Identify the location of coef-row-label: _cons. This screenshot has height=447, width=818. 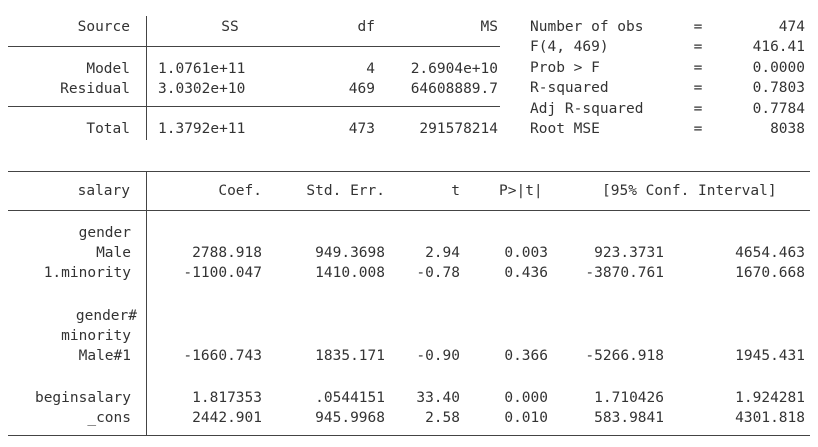
(109, 418).